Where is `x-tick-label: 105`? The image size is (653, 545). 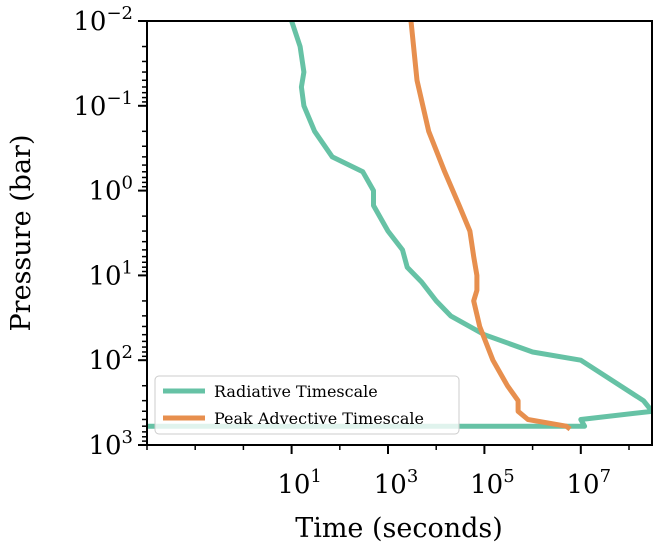
x-tick-label: 105 is located at coordinates (492, 483).